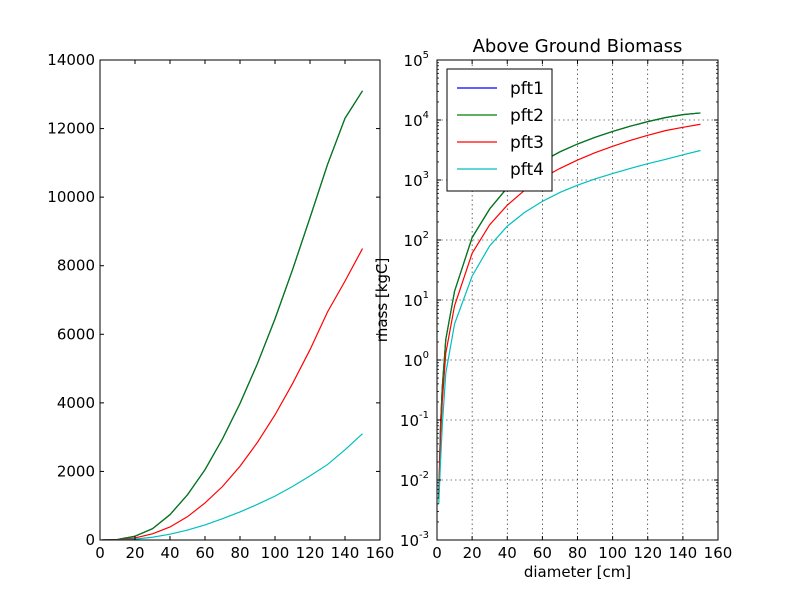 Image resolution: width=800 pixels, height=600 pixels. I want to click on y-tick-label: 10⁰, so click(416, 360).